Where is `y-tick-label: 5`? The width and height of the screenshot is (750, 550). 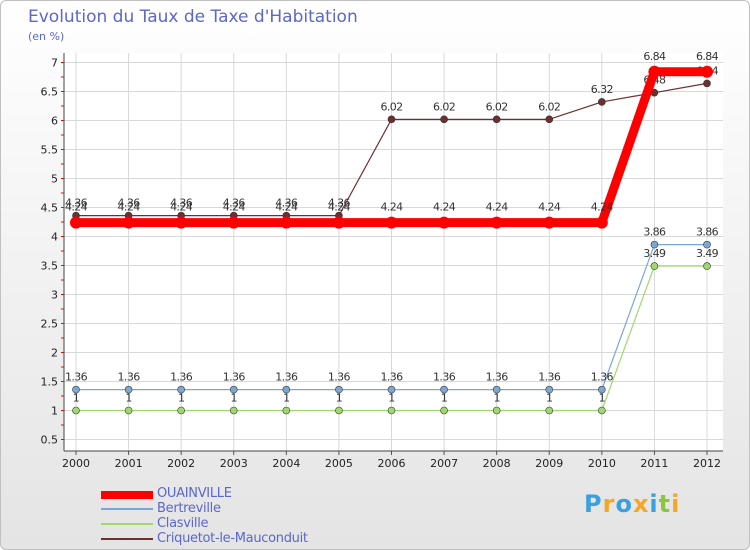 y-tick-label: 5 is located at coordinates (54, 179).